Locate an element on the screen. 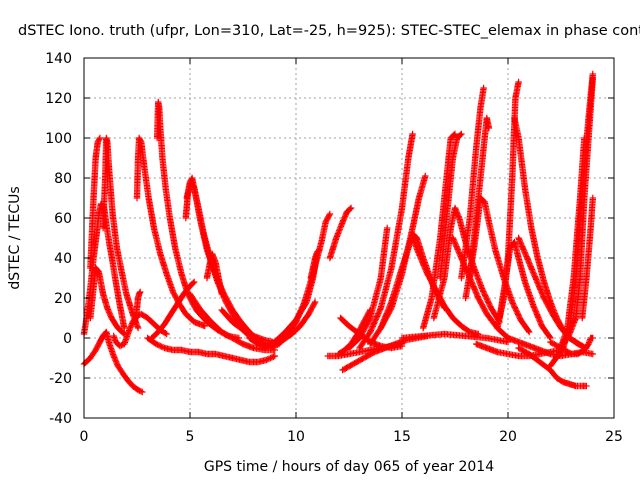 This screenshot has height=480, width=640. x-tick-label: 10 is located at coordinates (296, 437).